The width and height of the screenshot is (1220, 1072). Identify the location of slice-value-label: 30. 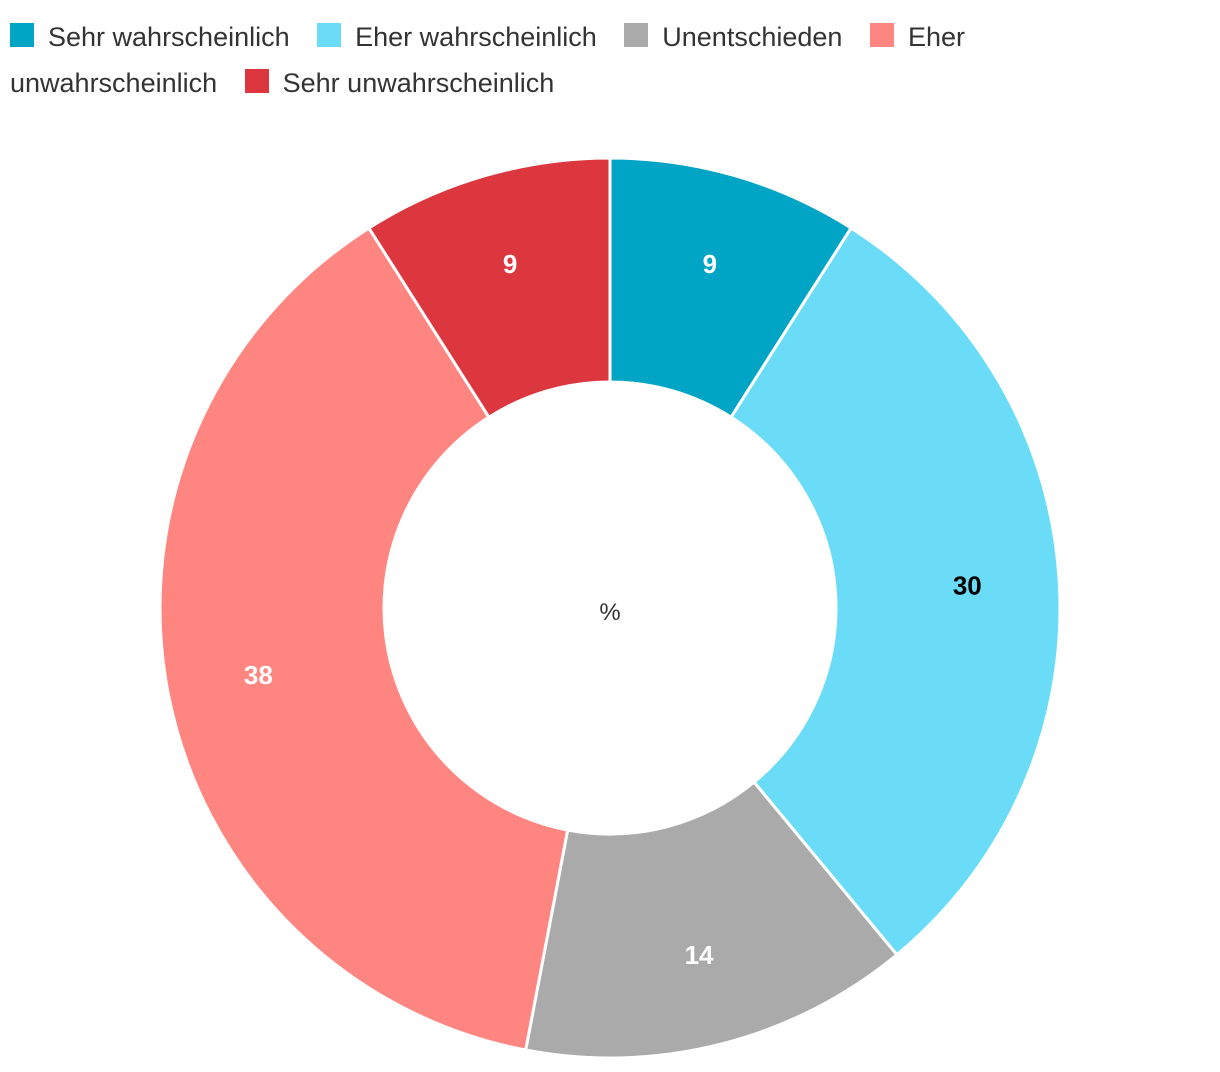
(967, 586).